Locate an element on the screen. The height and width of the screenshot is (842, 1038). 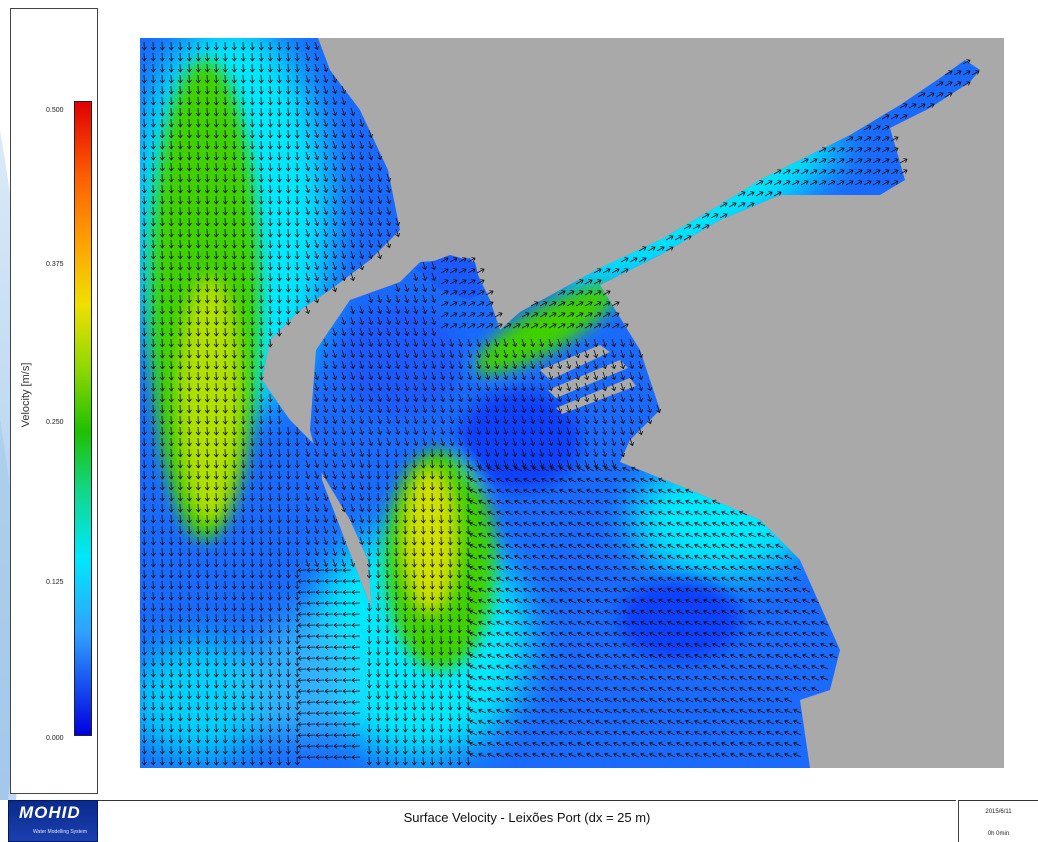
date-box: 2015/6/11 0h 0min is located at coordinates (998, 821).